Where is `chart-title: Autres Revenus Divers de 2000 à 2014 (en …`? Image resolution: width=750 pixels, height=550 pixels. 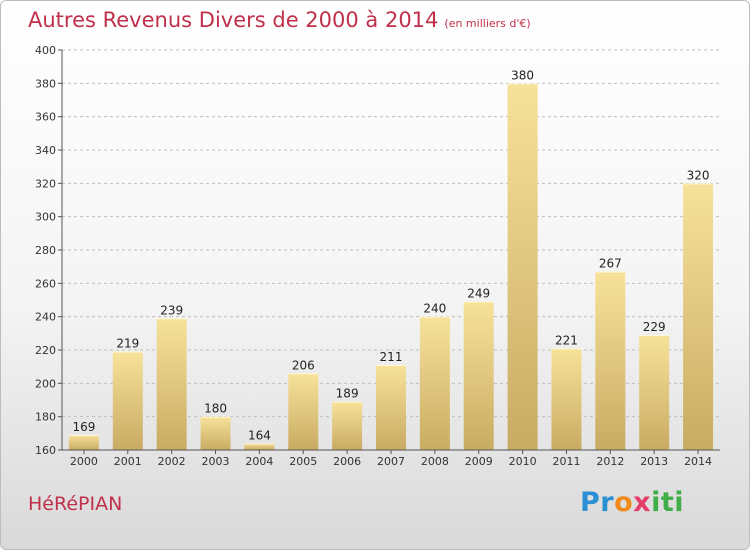 chart-title: Autres Revenus Divers de 2000 à 2014 (en … is located at coordinates (279, 20).